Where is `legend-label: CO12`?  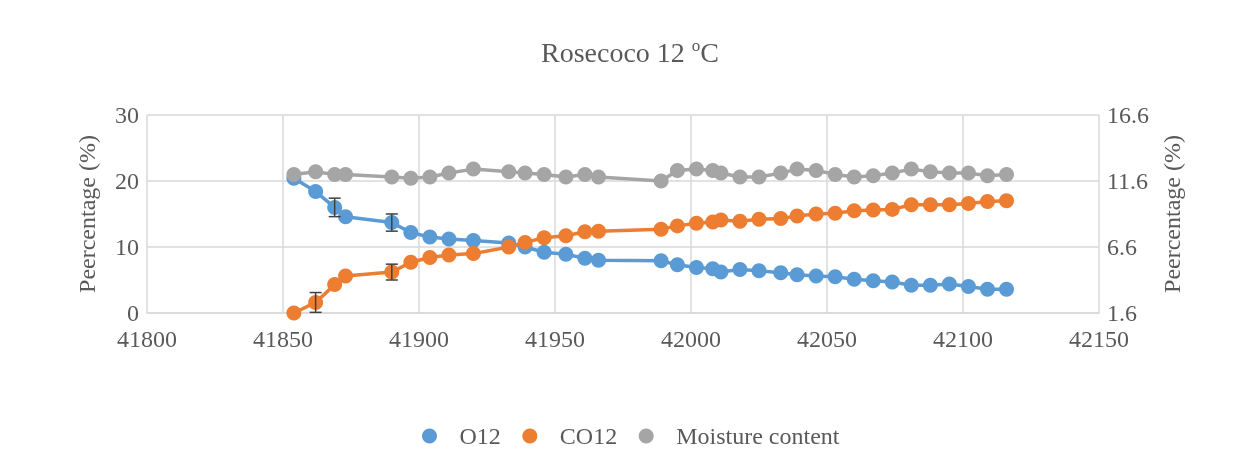
legend-label: CO12 is located at coordinates (588, 436).